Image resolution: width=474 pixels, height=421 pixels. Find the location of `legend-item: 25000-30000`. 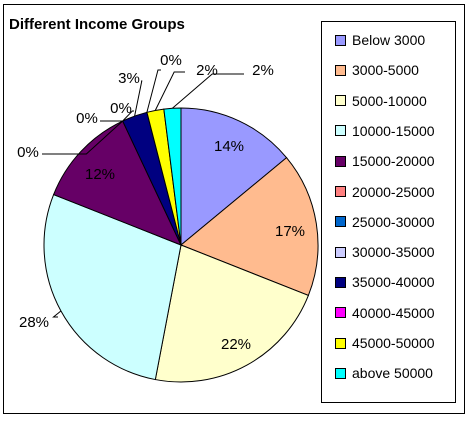

legend-item: 25000-30000 is located at coordinates (385, 222).